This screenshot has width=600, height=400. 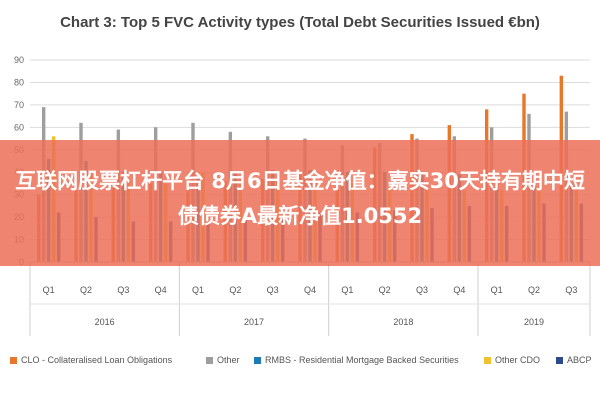 I want to click on y-tick-label: 90, so click(x=19, y=60).